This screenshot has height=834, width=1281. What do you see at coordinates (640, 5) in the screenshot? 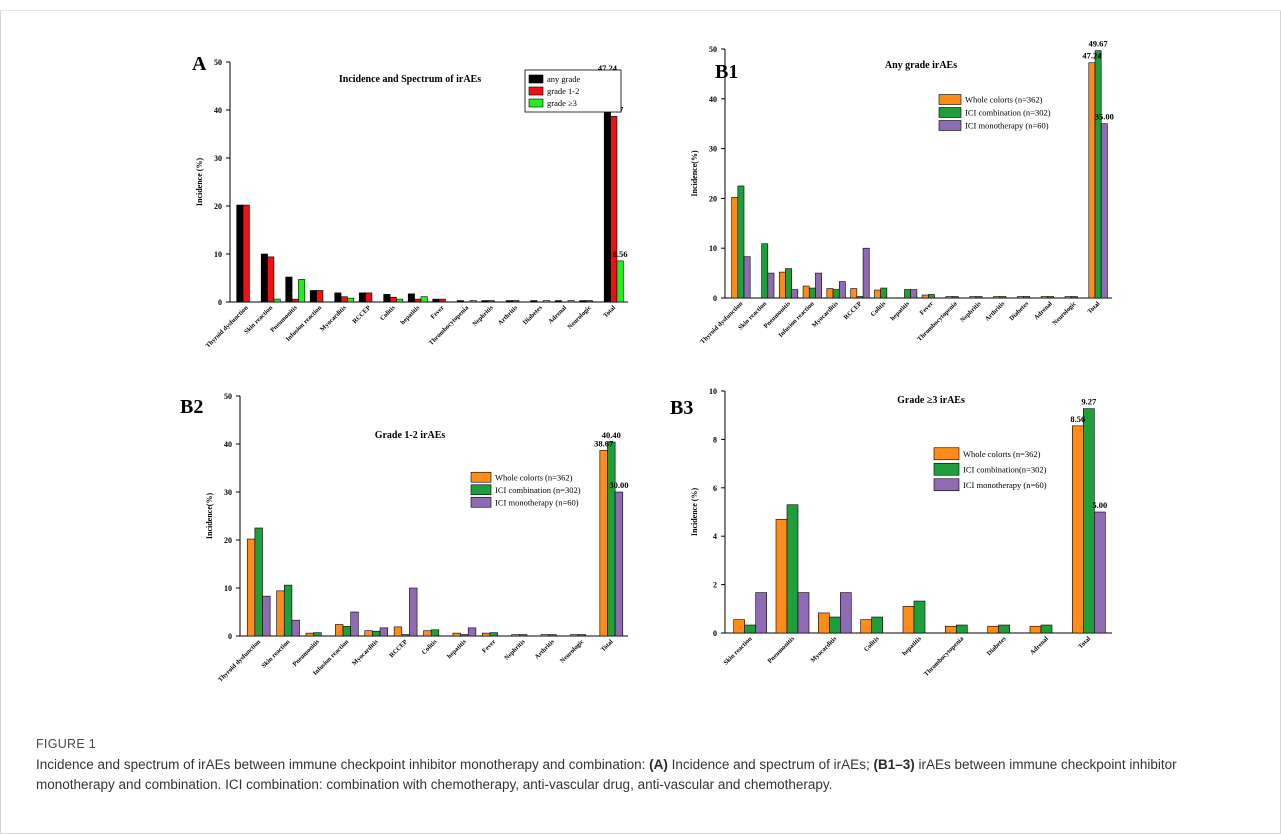
I see `top-strip` at bounding box center [640, 5].